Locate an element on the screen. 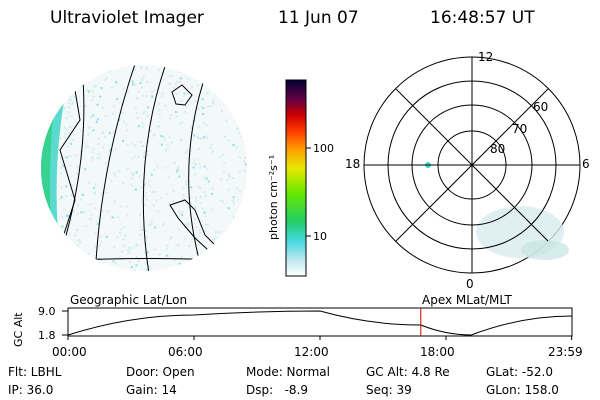  status-ip: IP: 36.0 is located at coordinates (31, 390).